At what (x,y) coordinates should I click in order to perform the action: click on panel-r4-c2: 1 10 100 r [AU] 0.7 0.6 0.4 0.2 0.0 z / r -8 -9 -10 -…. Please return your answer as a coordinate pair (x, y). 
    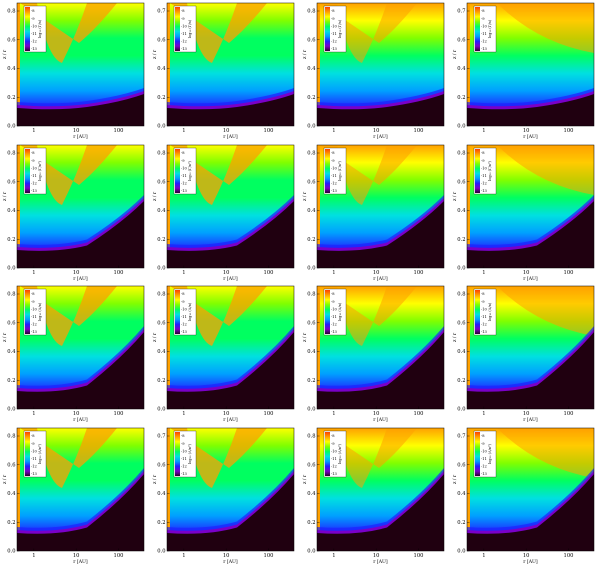
    Looking at the image, I should click on (225, 495).